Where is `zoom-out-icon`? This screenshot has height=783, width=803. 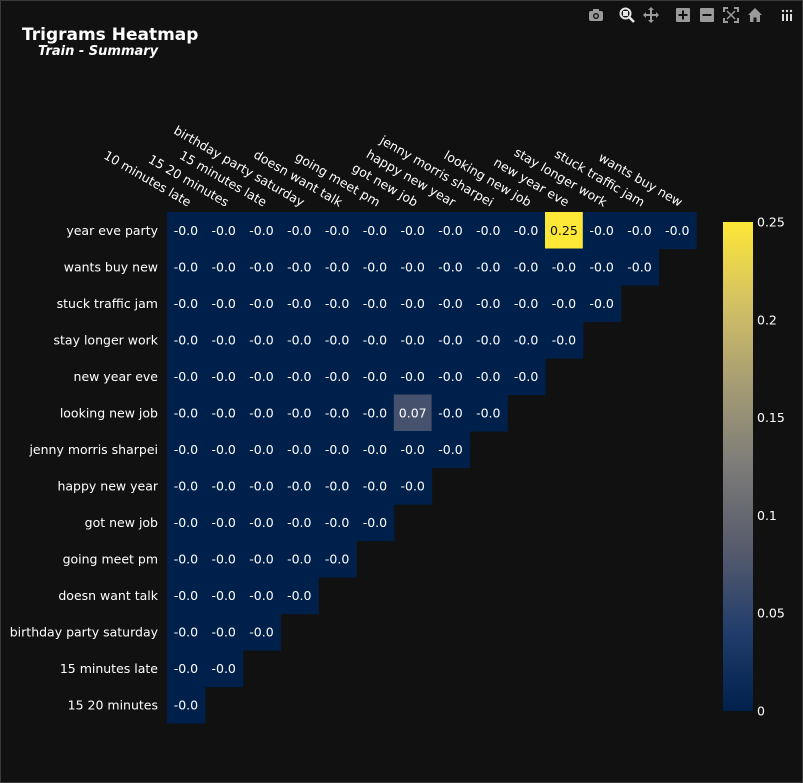 zoom-out-icon is located at coordinates (707, 15).